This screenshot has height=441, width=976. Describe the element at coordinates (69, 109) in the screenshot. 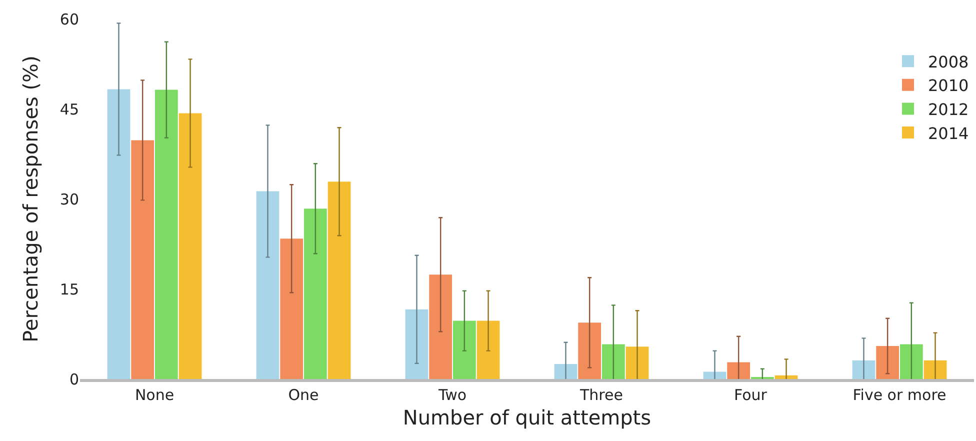

I see `y-tick-label: 45` at that location.